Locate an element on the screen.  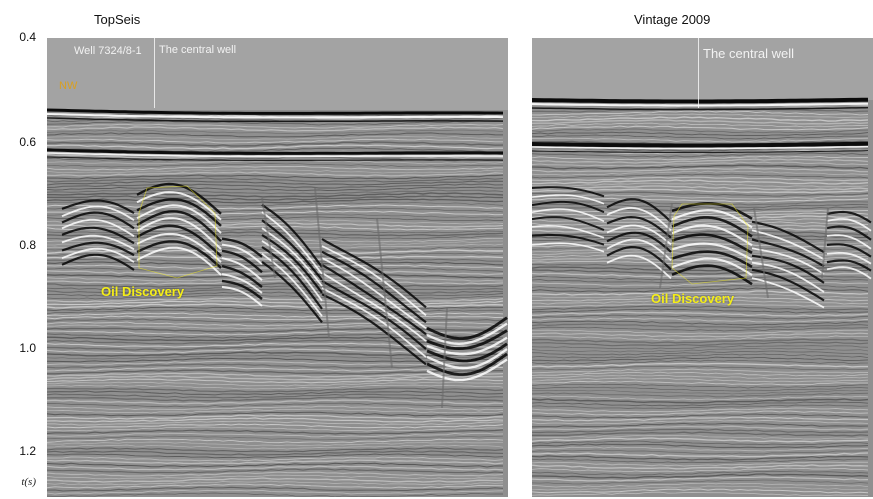
direction-label-nw: NW is located at coordinates (68, 86).